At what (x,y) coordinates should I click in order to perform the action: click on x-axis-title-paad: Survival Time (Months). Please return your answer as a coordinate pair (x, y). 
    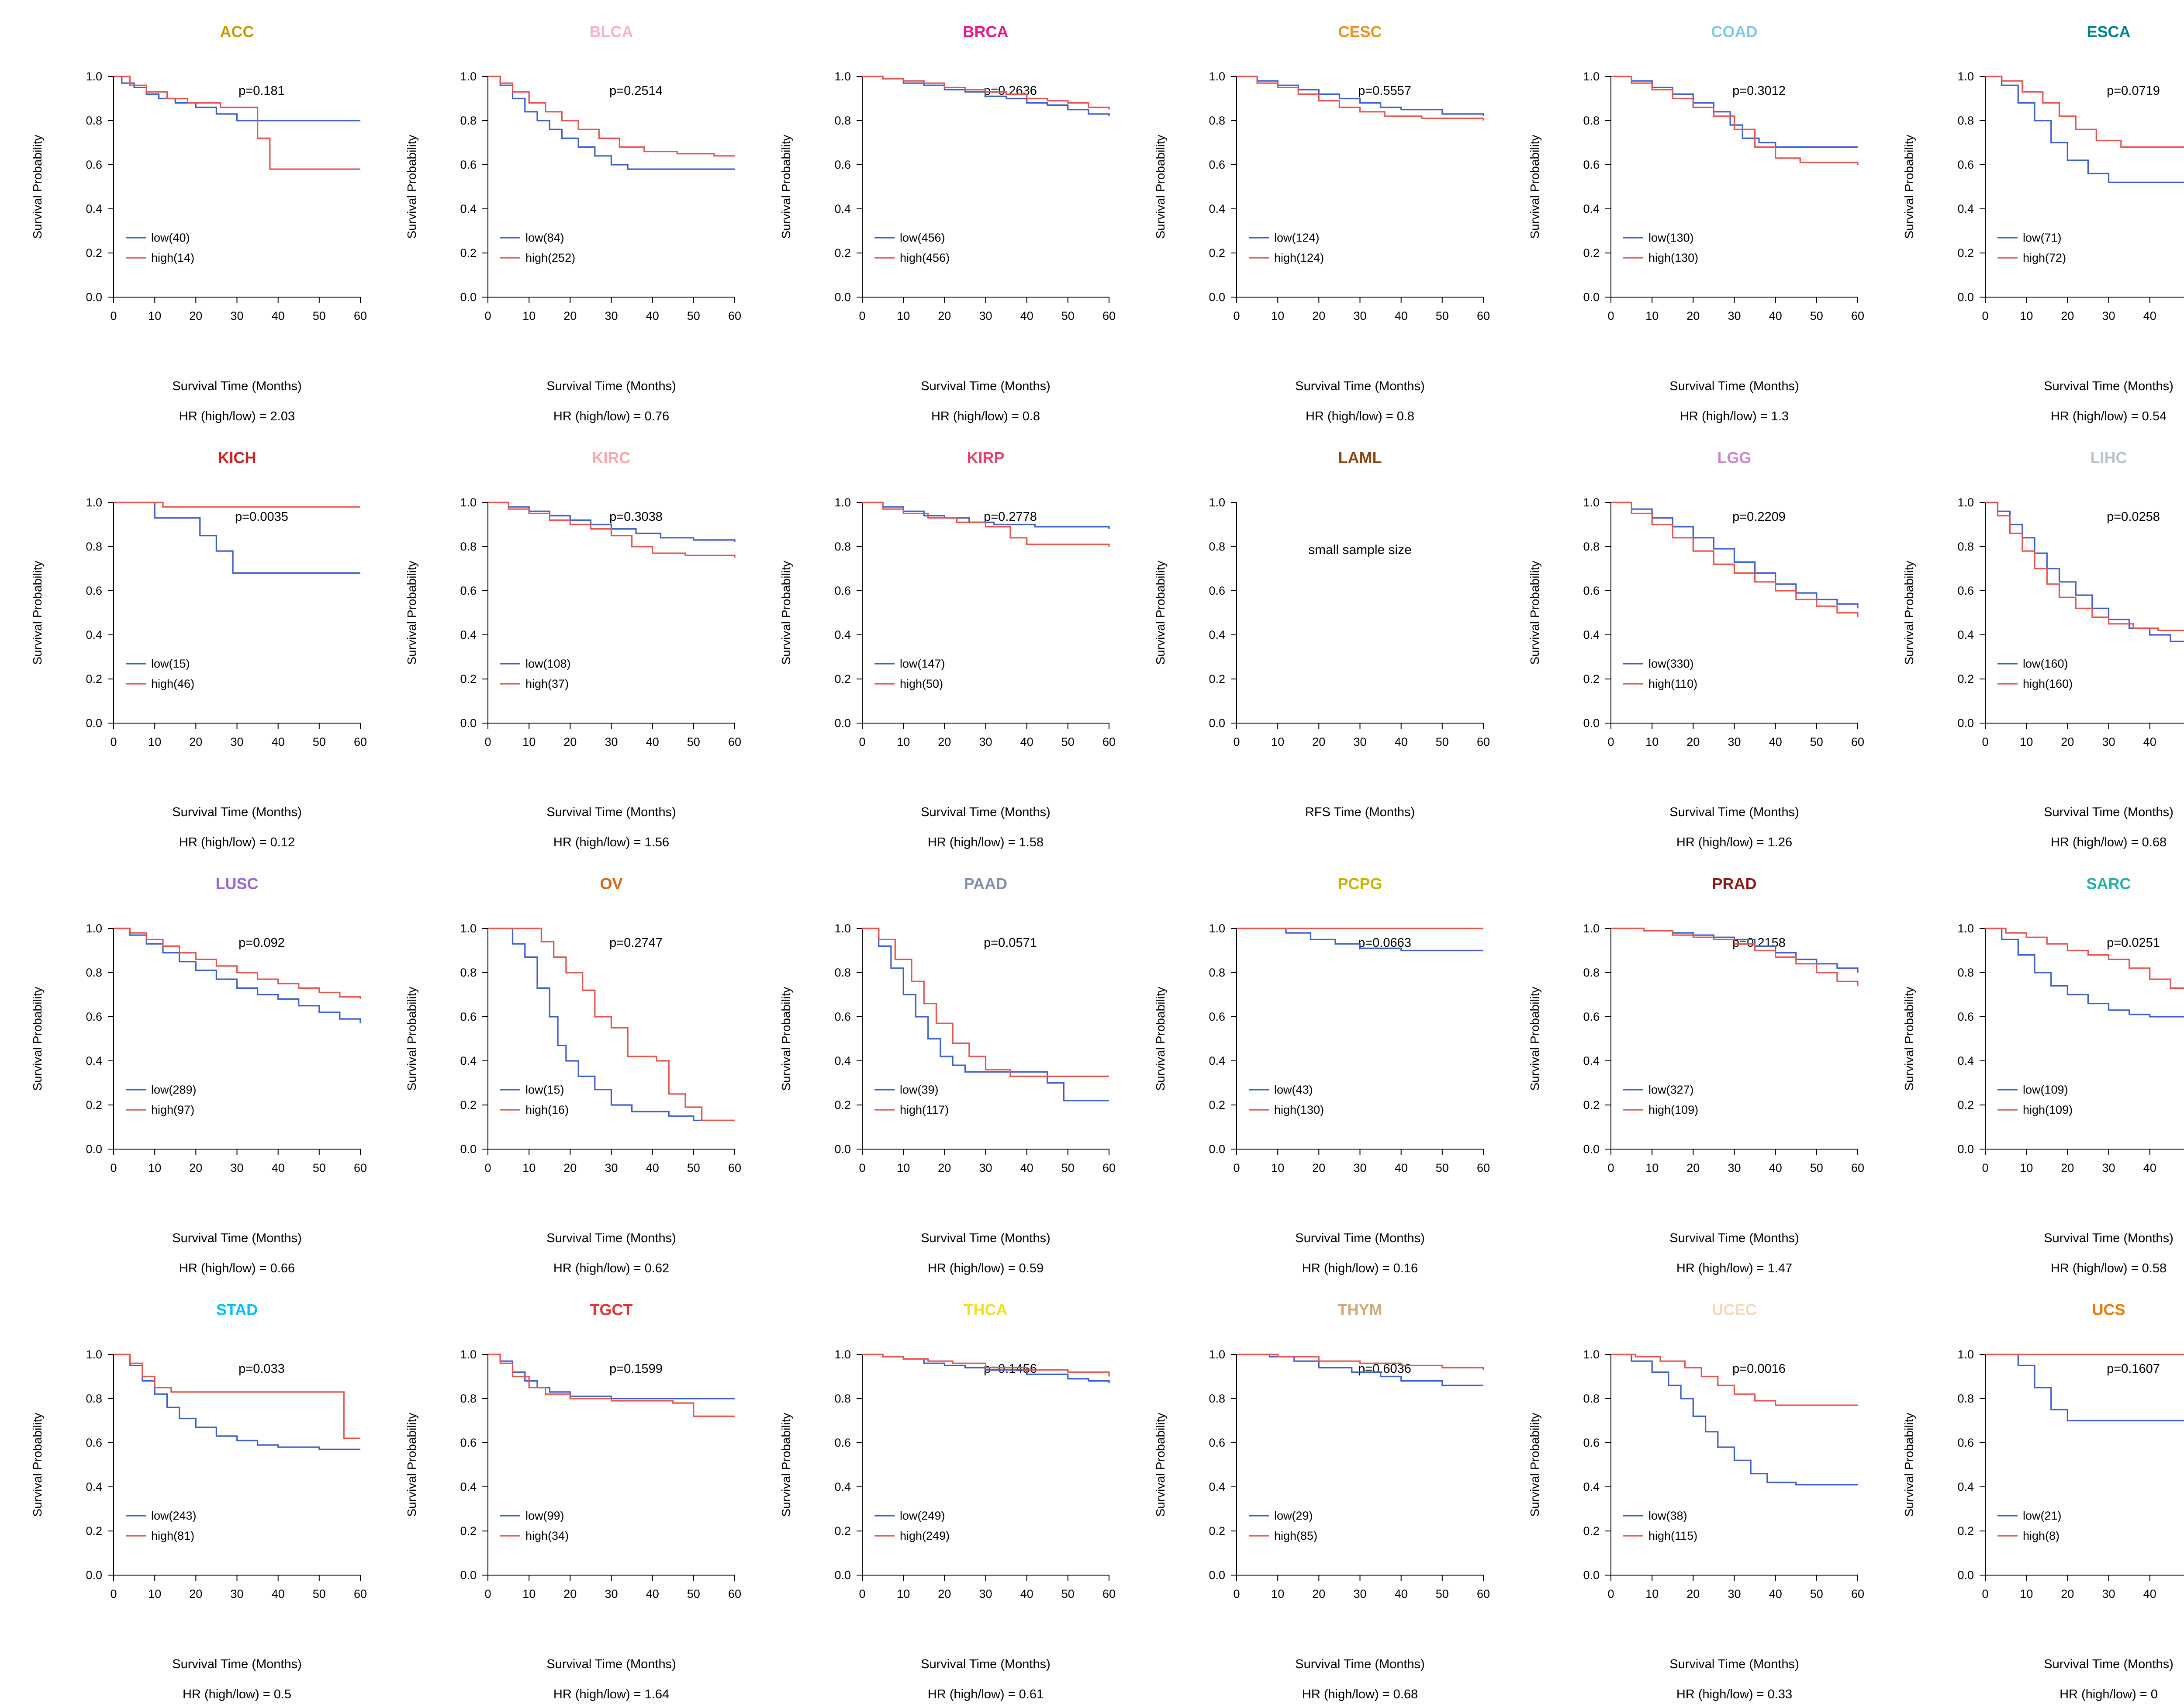
    Looking at the image, I should click on (986, 1238).